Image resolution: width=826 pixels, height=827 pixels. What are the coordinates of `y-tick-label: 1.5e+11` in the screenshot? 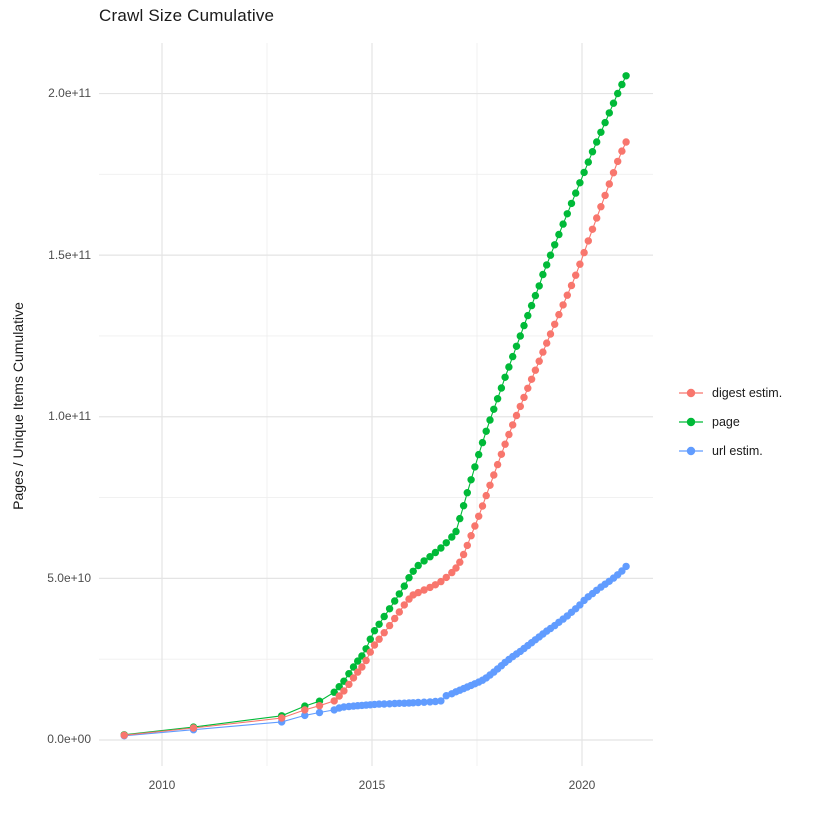 It's located at (69, 255).